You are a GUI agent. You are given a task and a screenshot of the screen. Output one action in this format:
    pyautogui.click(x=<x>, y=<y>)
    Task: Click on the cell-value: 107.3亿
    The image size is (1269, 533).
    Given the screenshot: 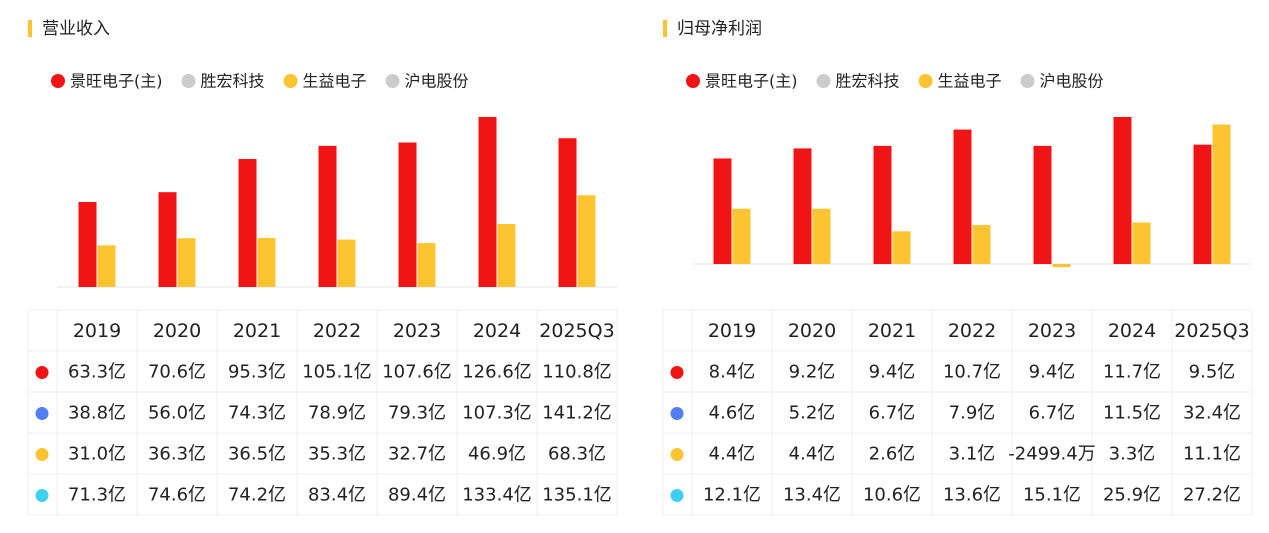 What is the action you would take?
    pyautogui.click(x=497, y=413)
    